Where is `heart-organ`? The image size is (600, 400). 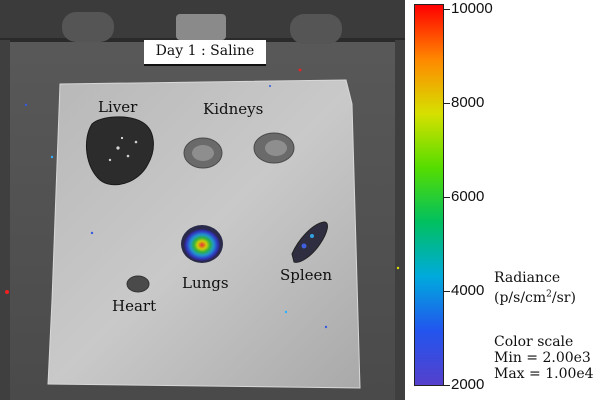 heart-organ is located at coordinates (138, 284).